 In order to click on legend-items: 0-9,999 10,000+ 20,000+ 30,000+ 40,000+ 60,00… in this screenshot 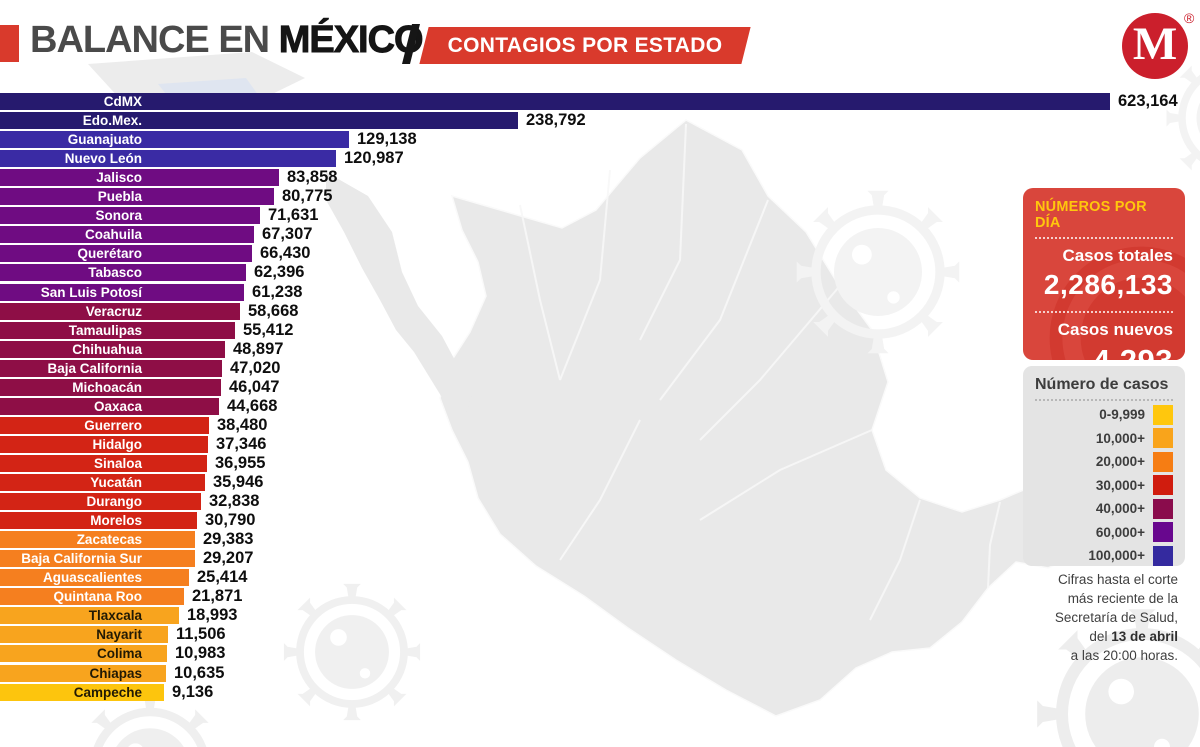, I will do `click(1104, 485)`.